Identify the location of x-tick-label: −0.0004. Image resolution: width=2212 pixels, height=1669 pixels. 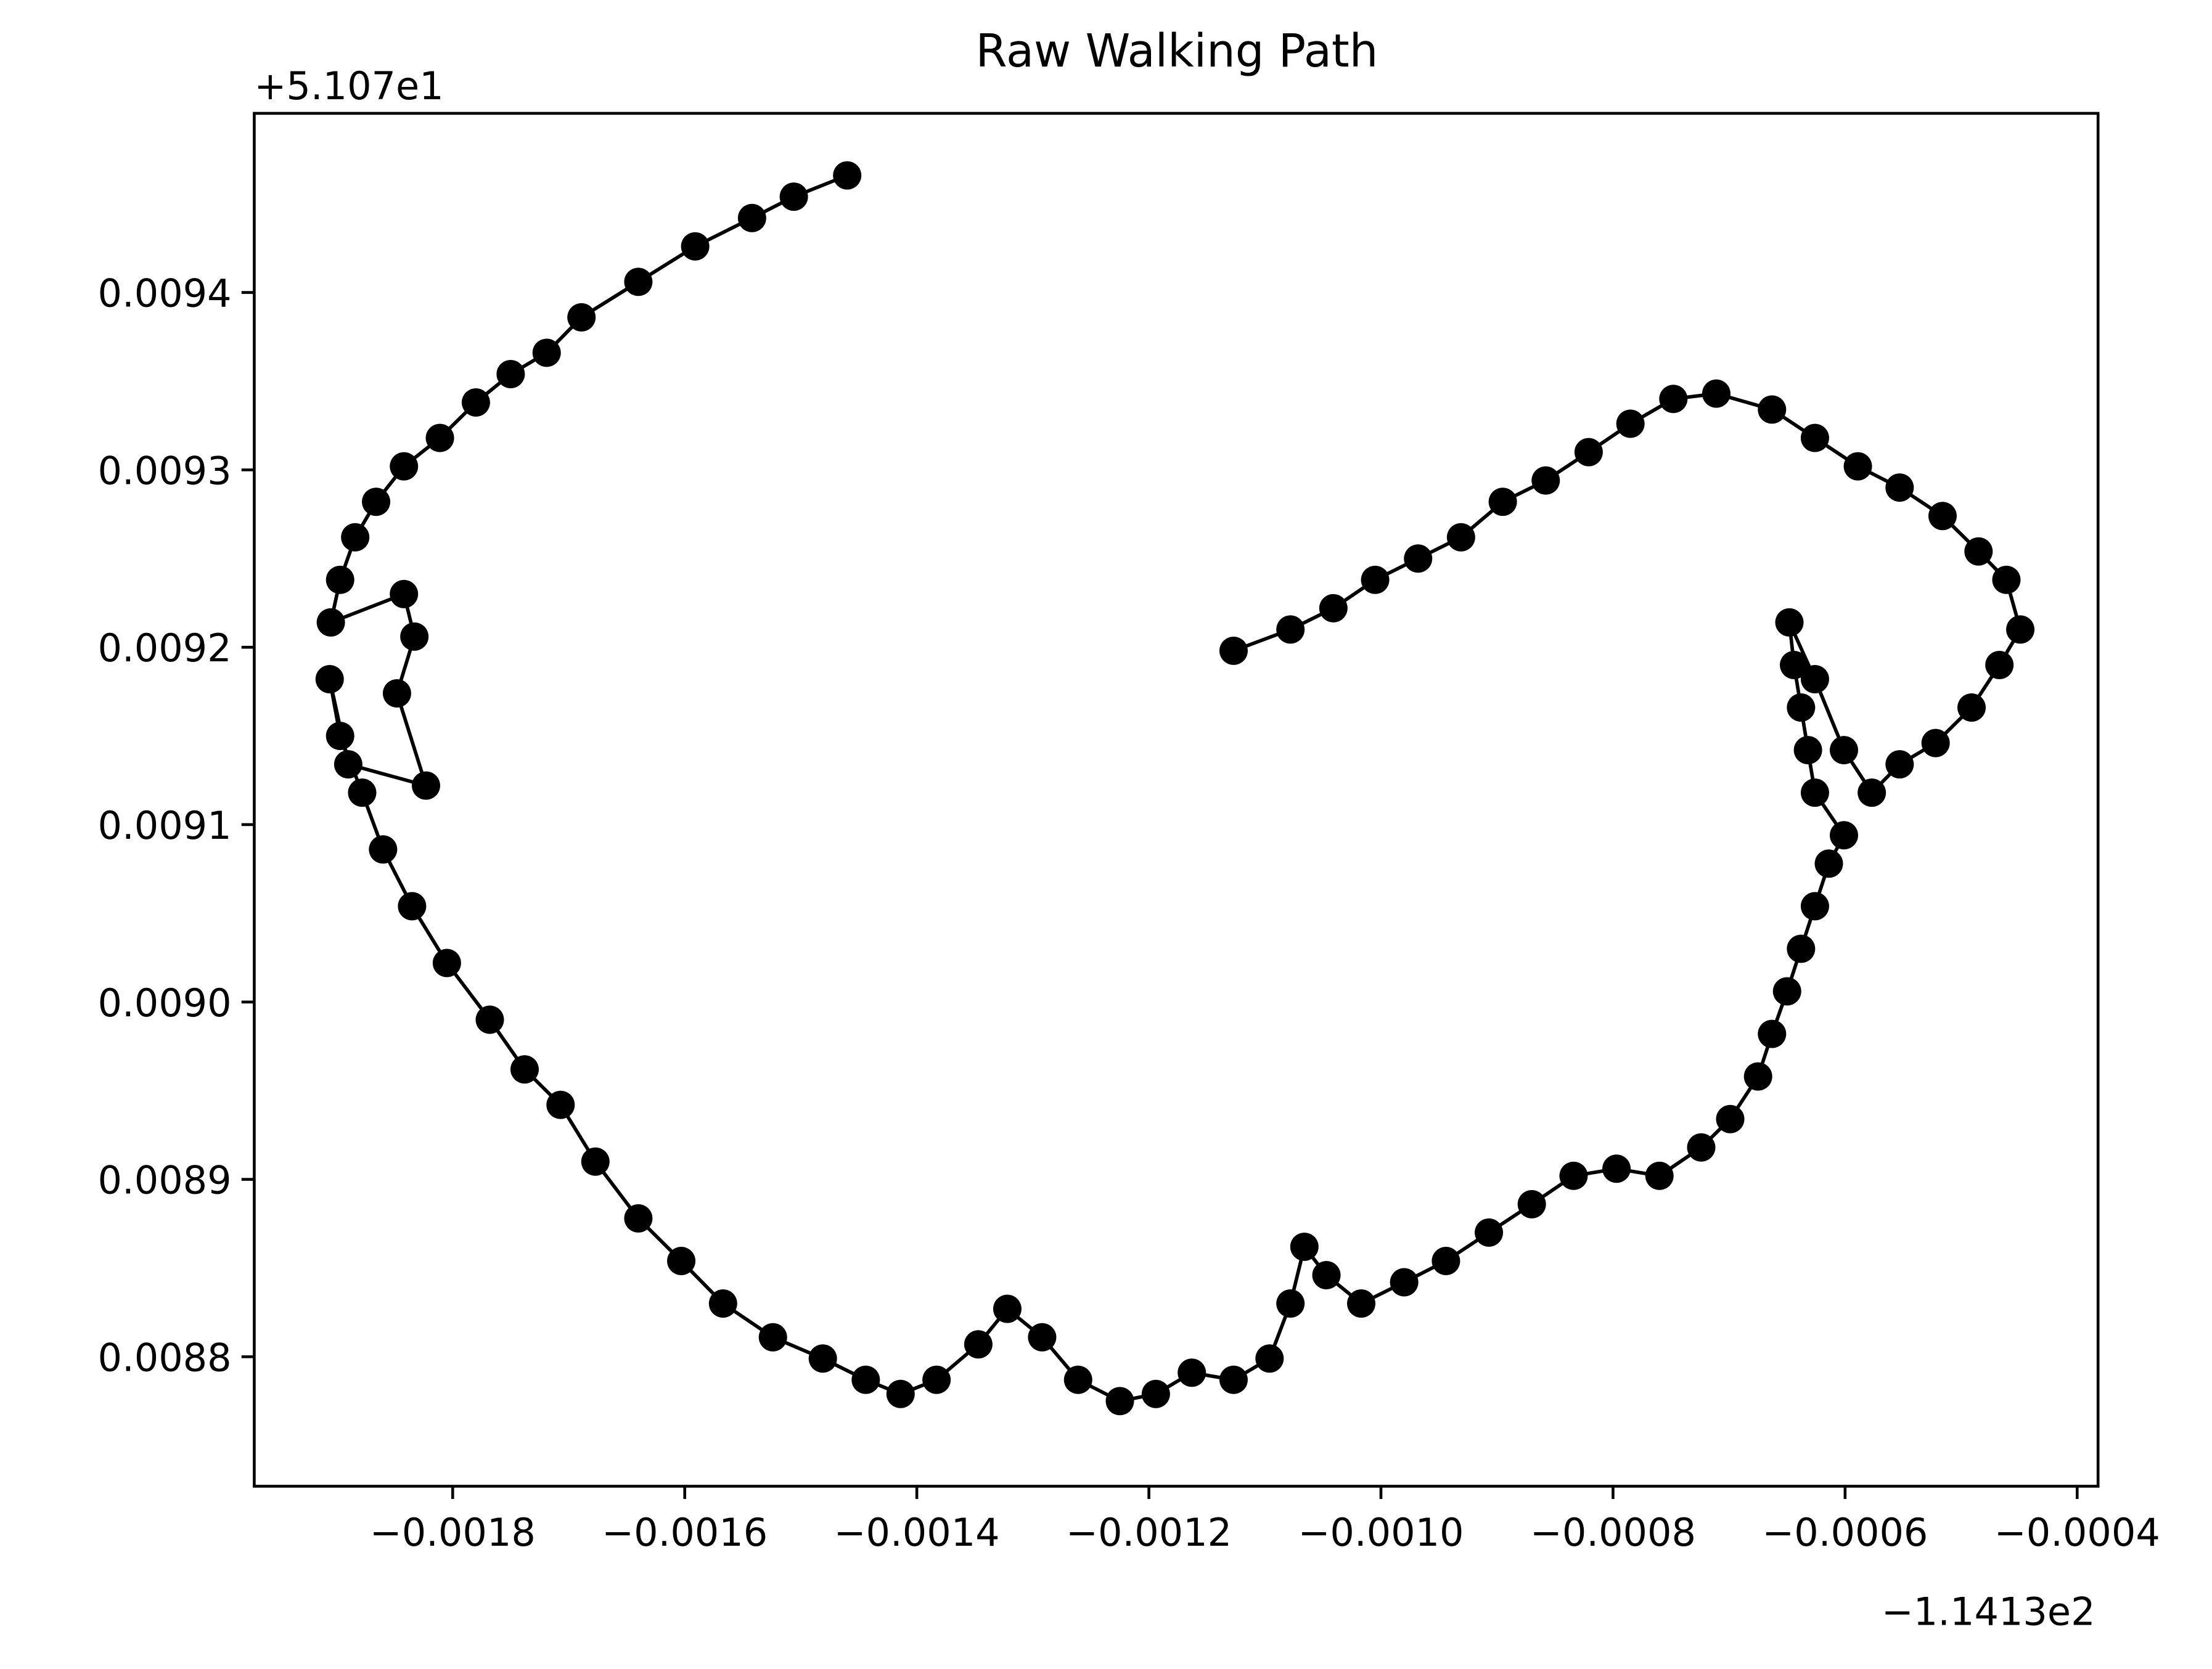
(2077, 1532).